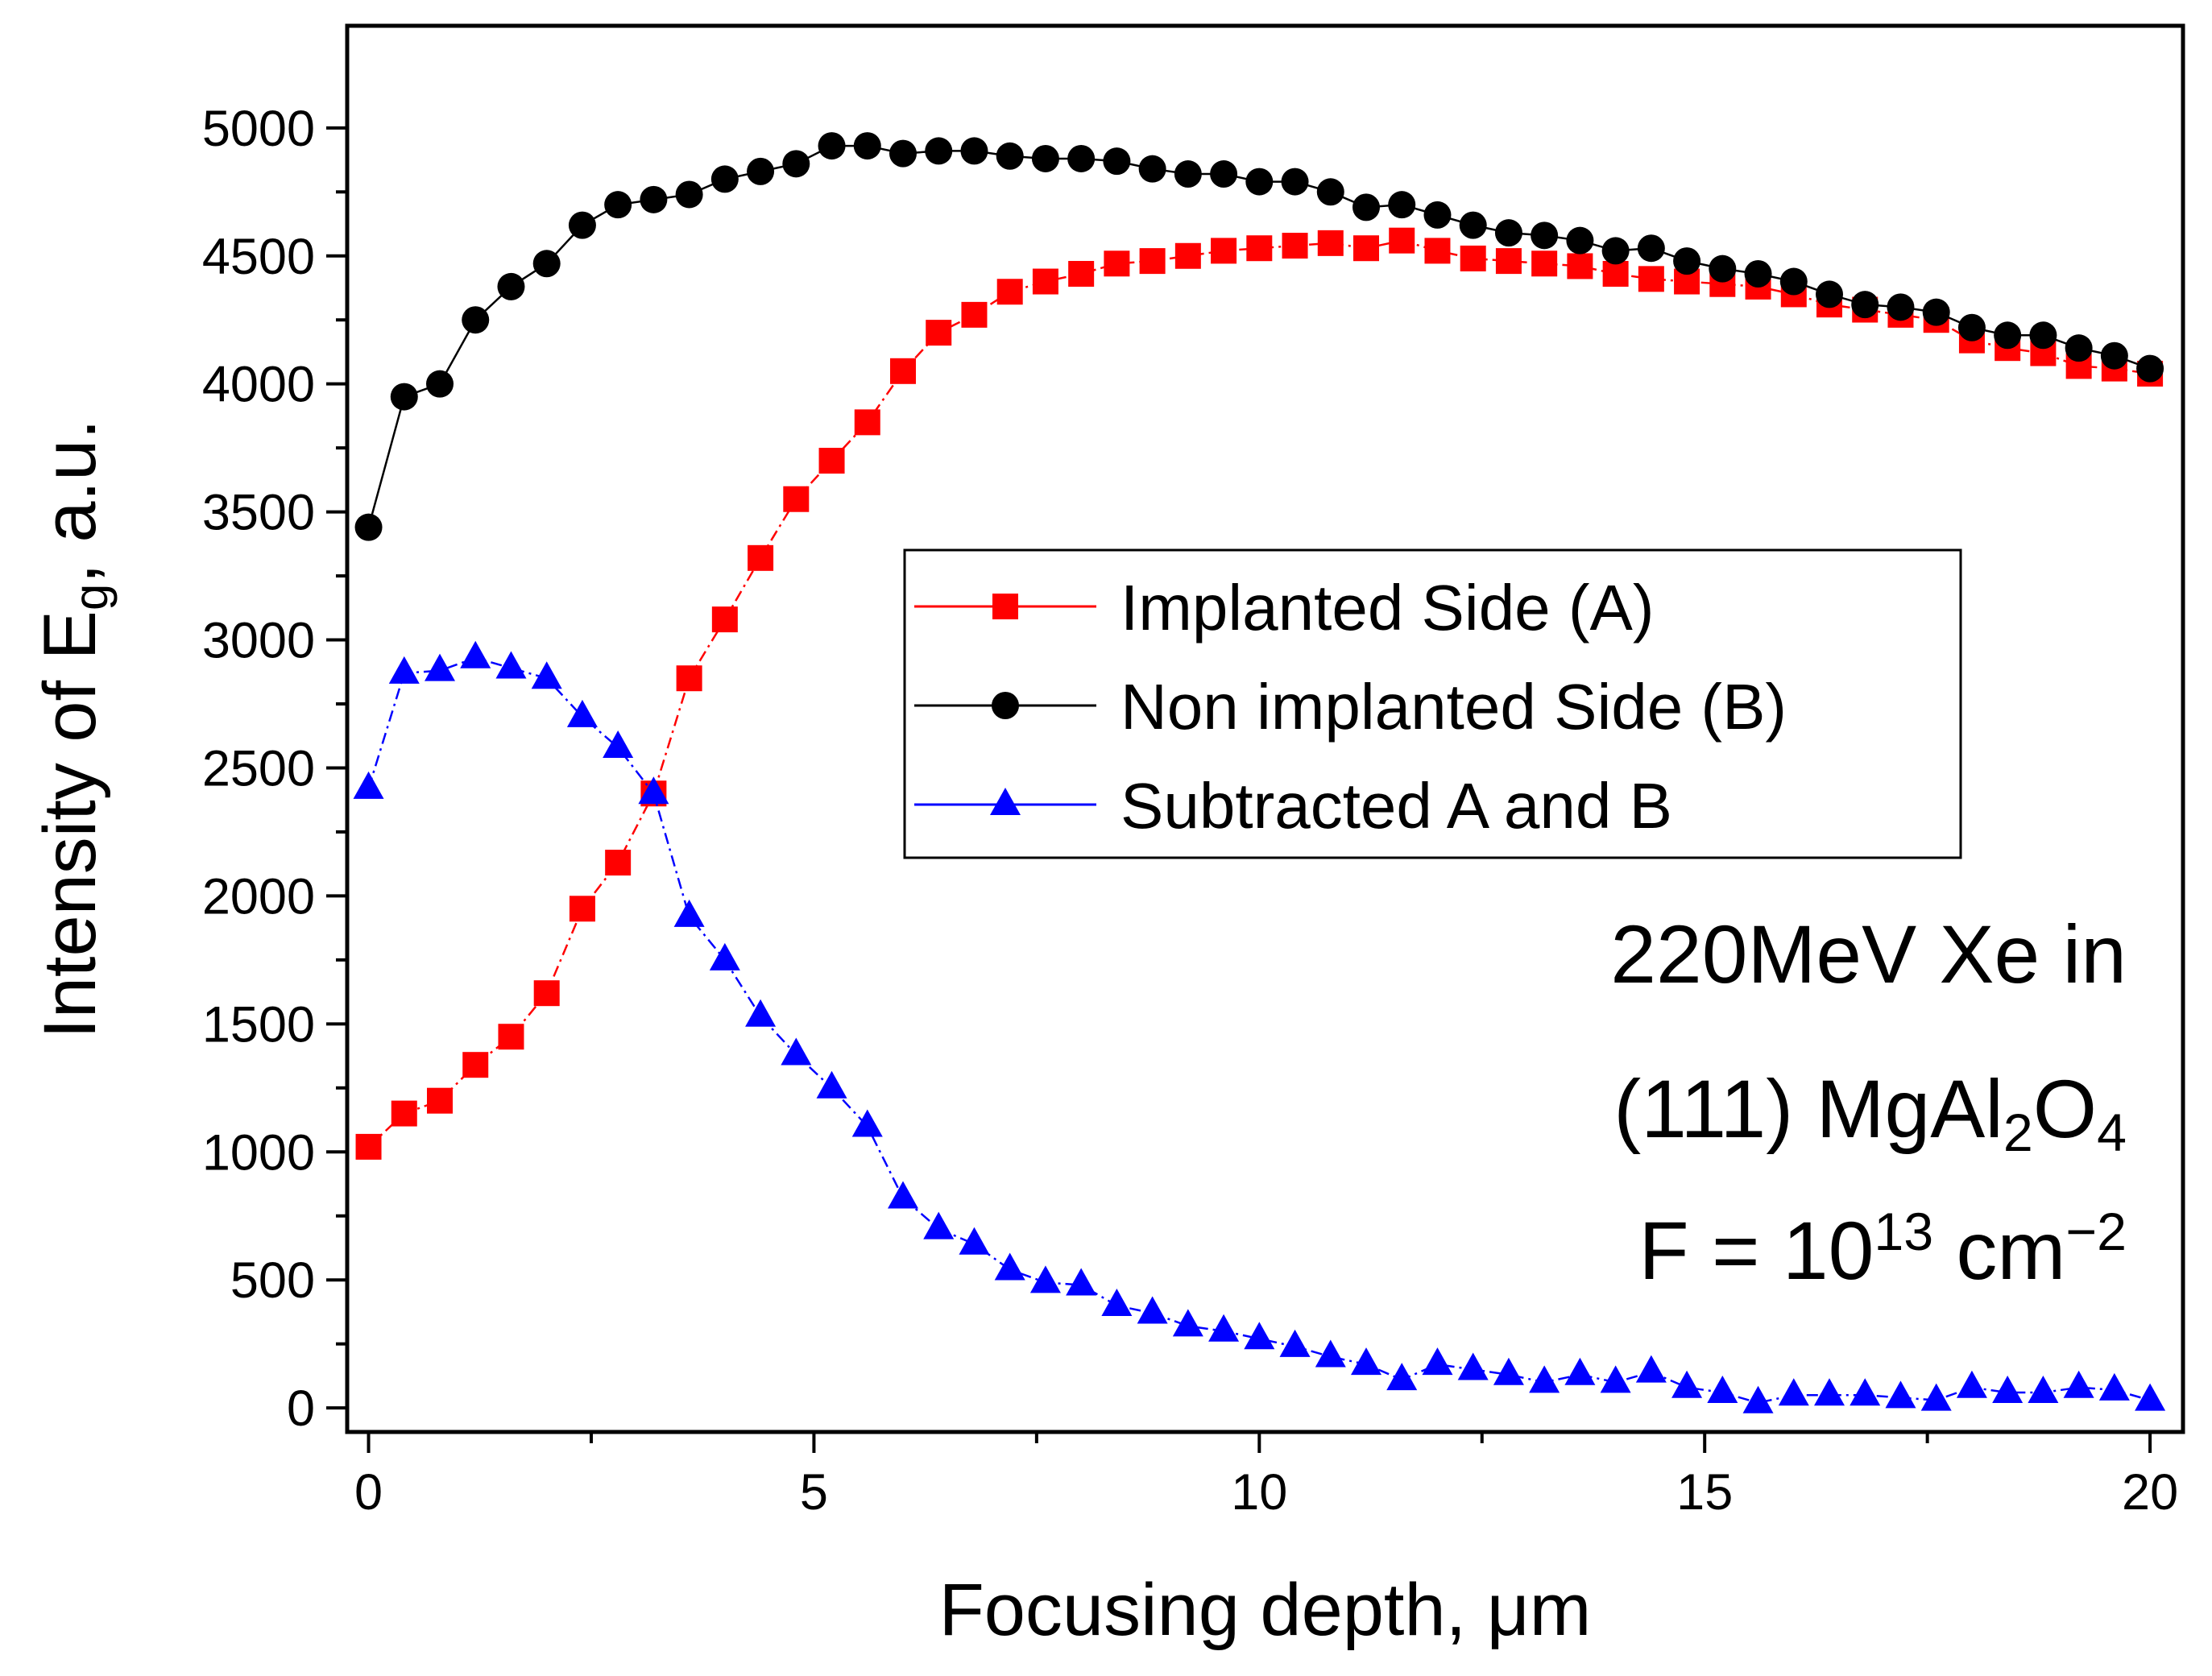 This screenshot has width=2212, height=1676. Describe the element at coordinates (1005, 801) in the screenshot. I see `legend-marker` at that location.